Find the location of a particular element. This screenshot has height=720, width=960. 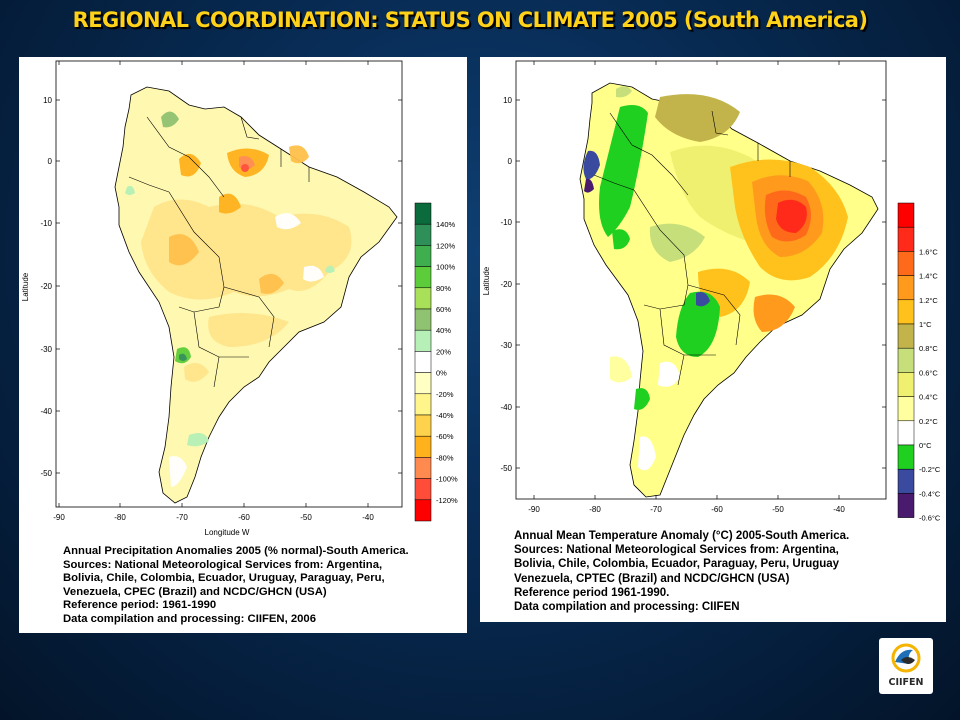

legend-label: -0.2°C is located at coordinates (930, 469).